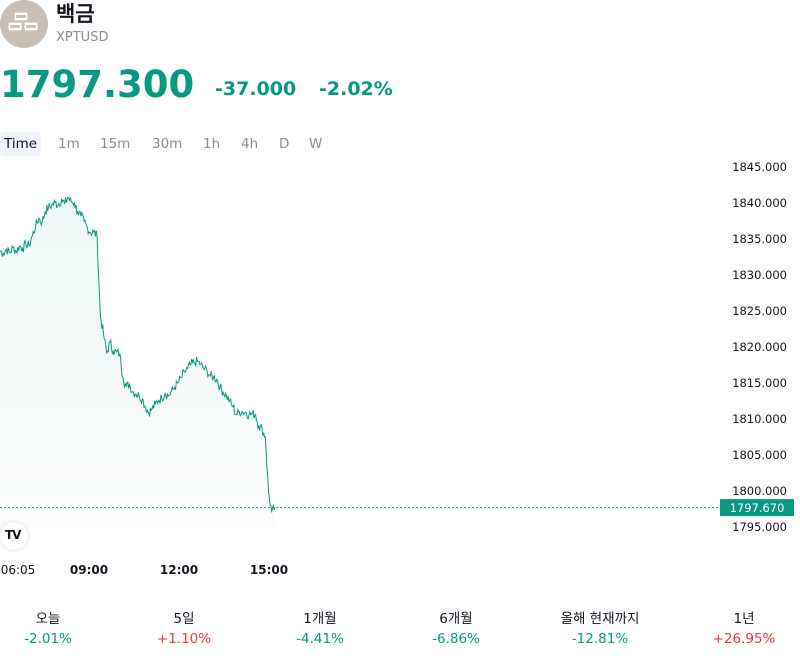  What do you see at coordinates (759, 491) in the screenshot?
I see `y-tick-label: 1800.000` at bounding box center [759, 491].